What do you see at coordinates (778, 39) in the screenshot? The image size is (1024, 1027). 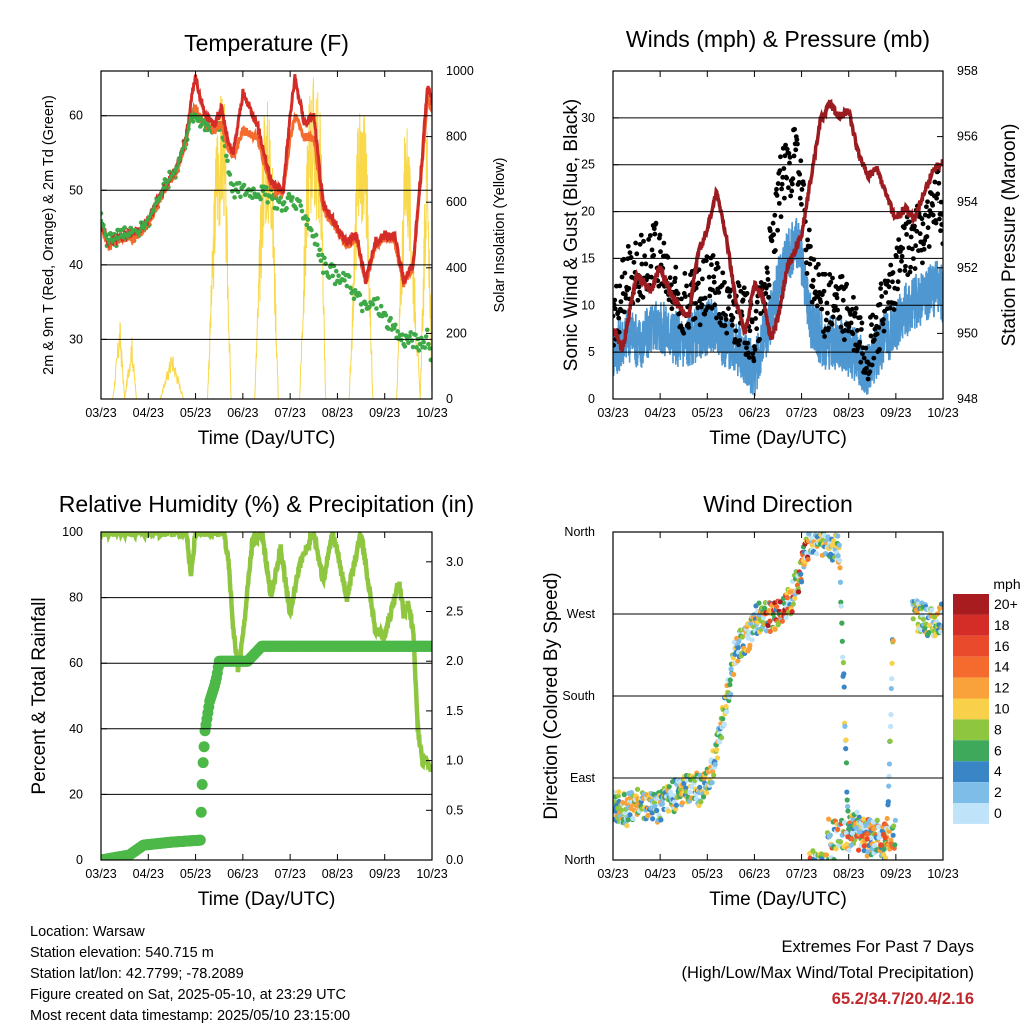 I see `panel-title: Winds (mph) & Pressure (mb)` at bounding box center [778, 39].